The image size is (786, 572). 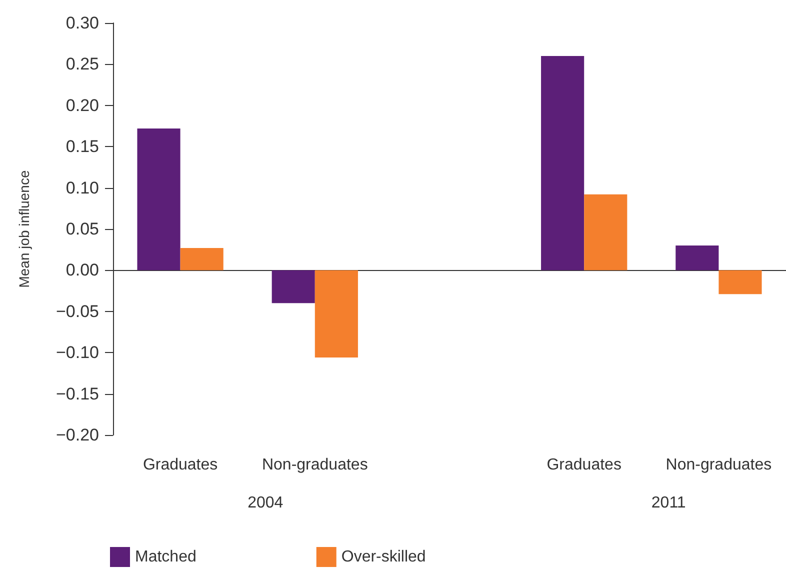 What do you see at coordinates (82, 270) in the screenshot?
I see `y-tick-label: 0.00` at bounding box center [82, 270].